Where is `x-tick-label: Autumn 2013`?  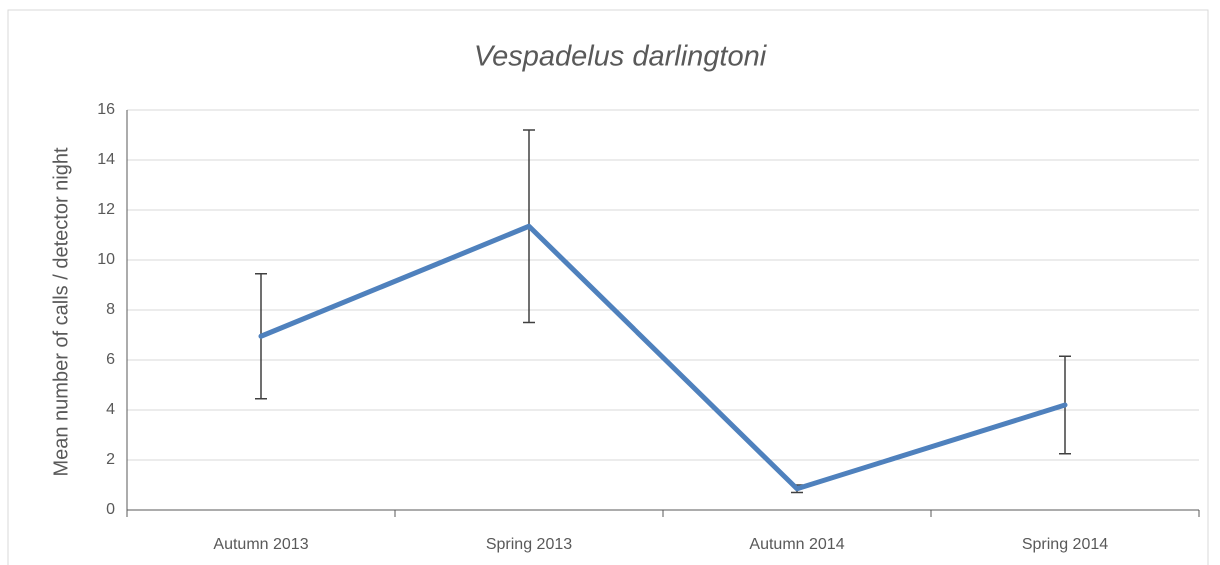 x-tick-label: Autumn 2013 is located at coordinates (260, 544).